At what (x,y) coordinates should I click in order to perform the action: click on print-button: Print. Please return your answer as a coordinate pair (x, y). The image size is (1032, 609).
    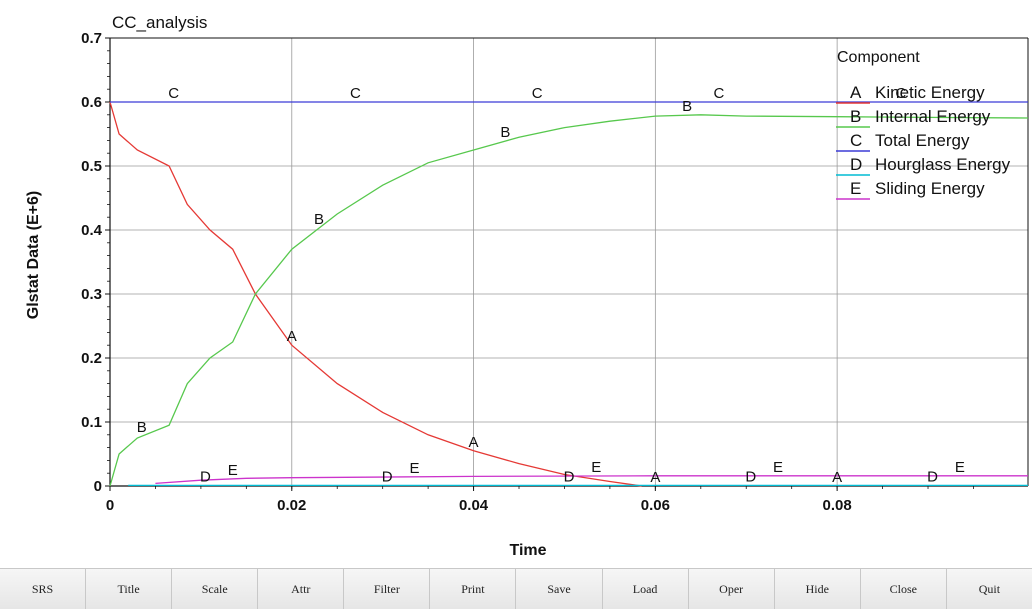
    Looking at the image, I should click on (473, 589).